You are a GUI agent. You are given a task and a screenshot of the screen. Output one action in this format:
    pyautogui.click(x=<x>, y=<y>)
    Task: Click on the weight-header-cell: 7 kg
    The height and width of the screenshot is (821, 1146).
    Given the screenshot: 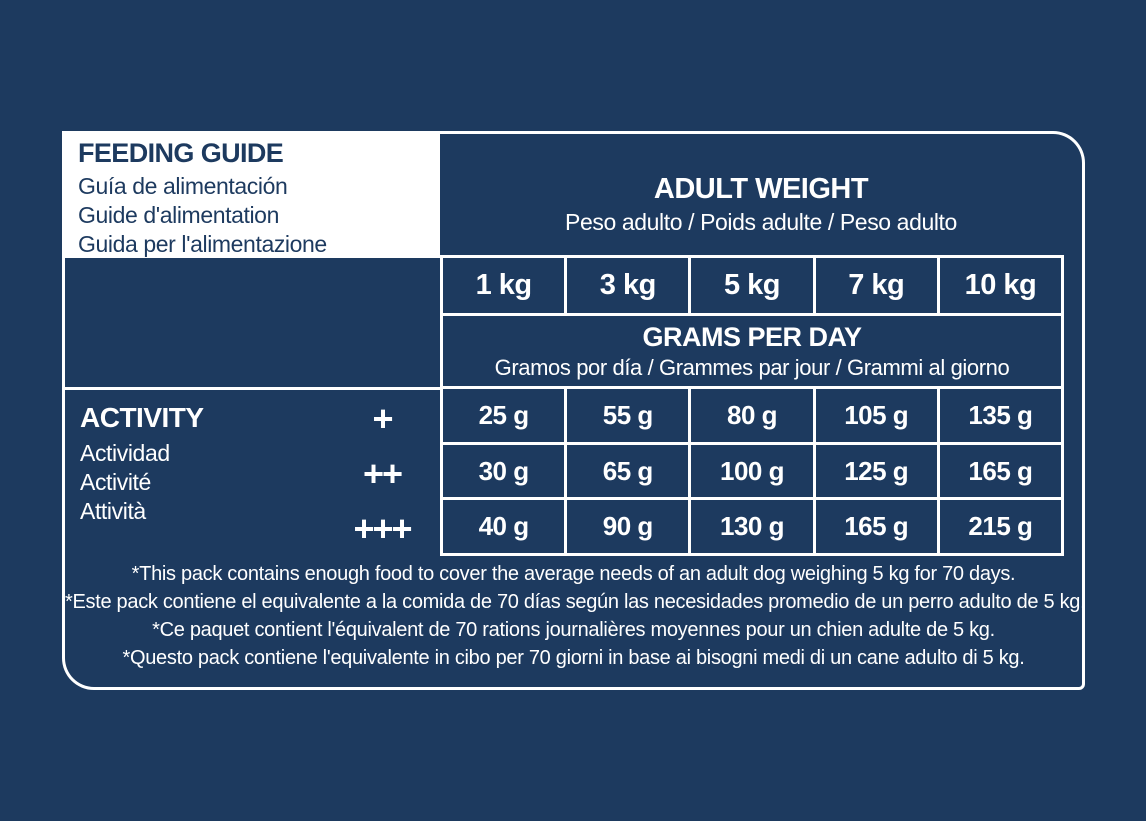 What is the action you would take?
    pyautogui.click(x=876, y=285)
    